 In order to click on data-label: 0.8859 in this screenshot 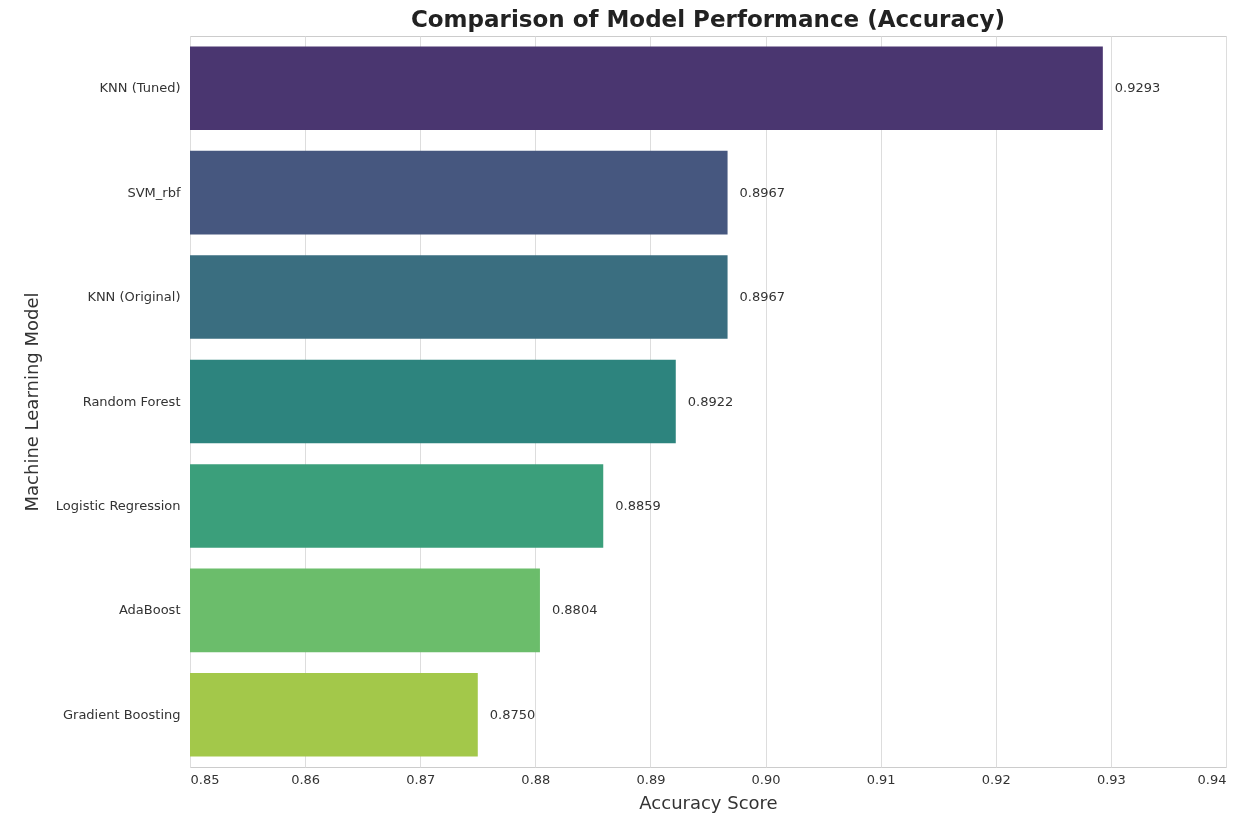, I will do `click(638, 505)`.